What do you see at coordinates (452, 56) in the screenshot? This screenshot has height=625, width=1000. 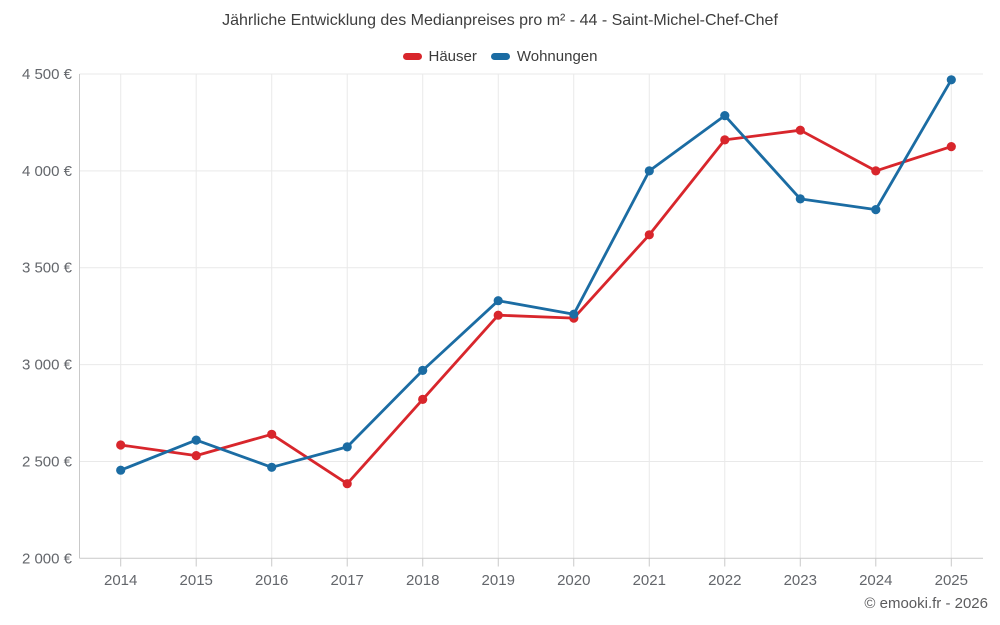 I see `legend-label-hauser: Häuser` at bounding box center [452, 56].